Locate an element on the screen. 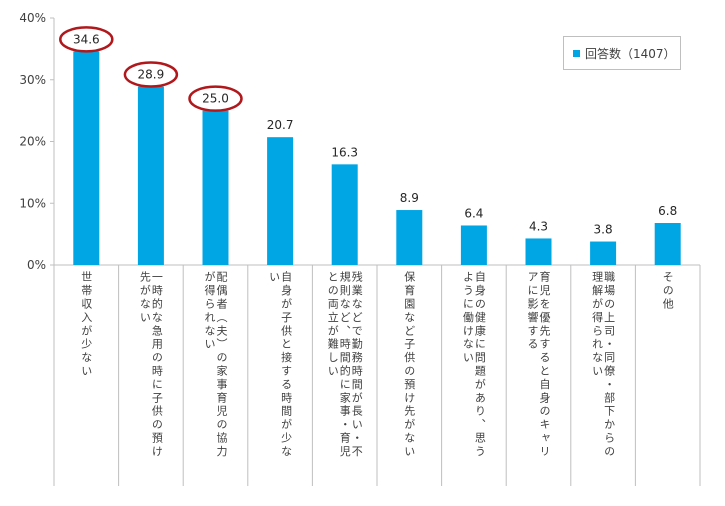  category-label: ように働けない is located at coordinates (467, 318).